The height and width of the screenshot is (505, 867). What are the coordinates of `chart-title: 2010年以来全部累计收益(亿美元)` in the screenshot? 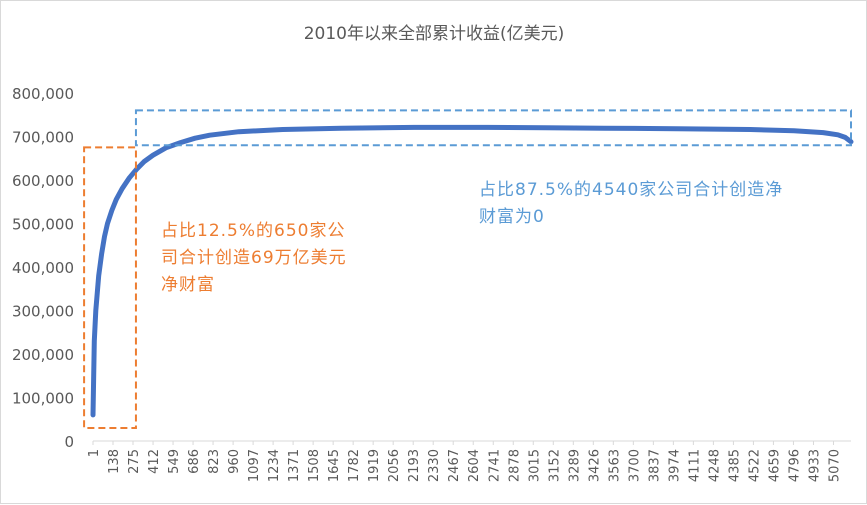 It's located at (434, 34).